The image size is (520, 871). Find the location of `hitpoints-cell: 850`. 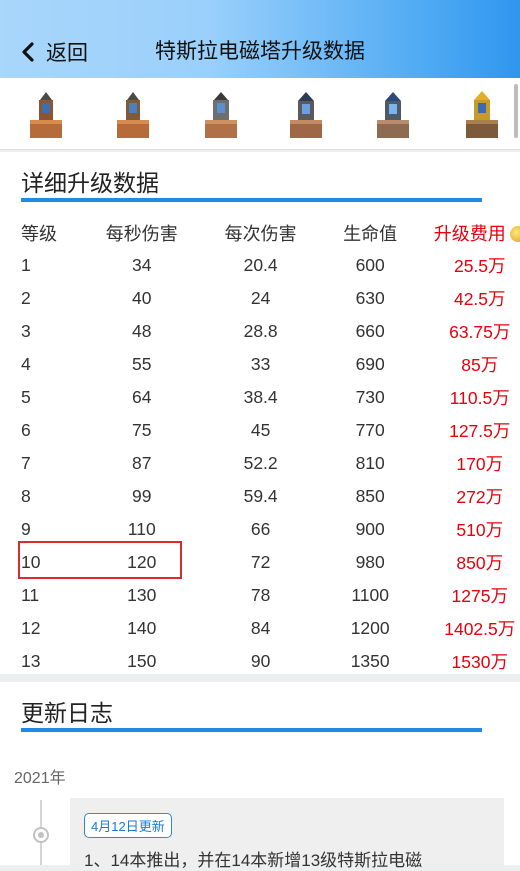

hitpoints-cell: 850 is located at coordinates (370, 496).